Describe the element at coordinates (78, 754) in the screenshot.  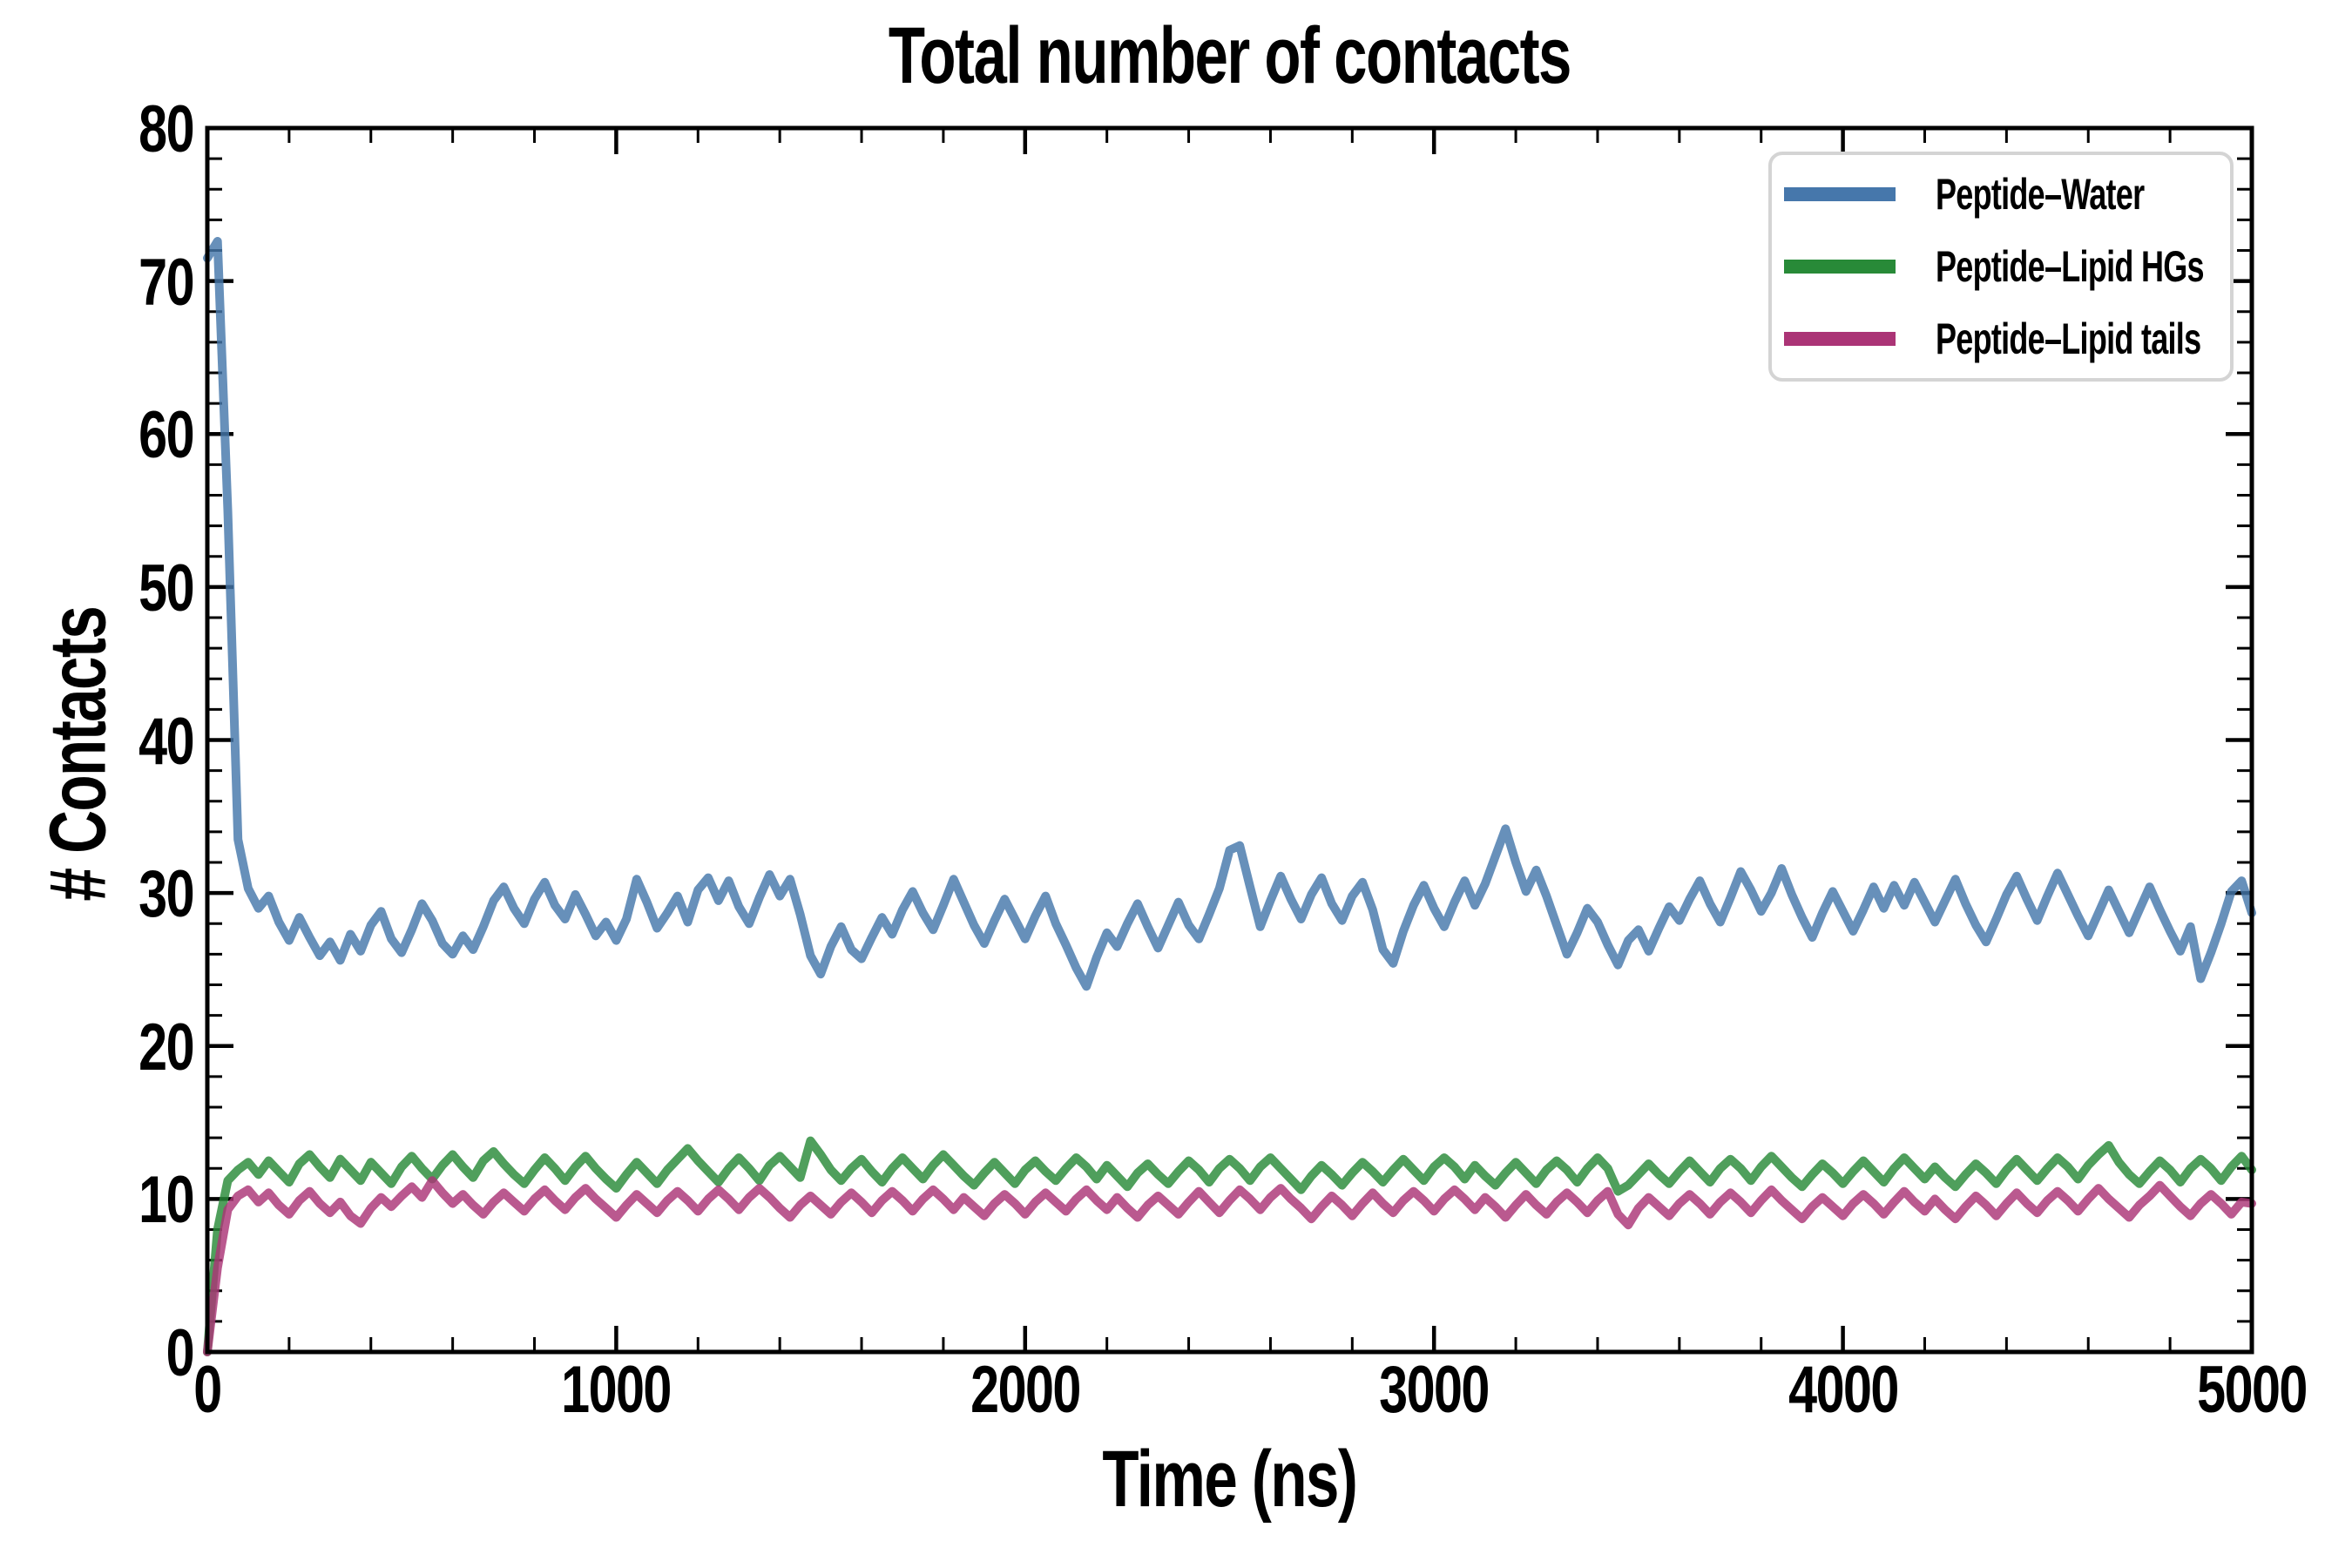
I see `y-axis-label: # Contacts` at that location.